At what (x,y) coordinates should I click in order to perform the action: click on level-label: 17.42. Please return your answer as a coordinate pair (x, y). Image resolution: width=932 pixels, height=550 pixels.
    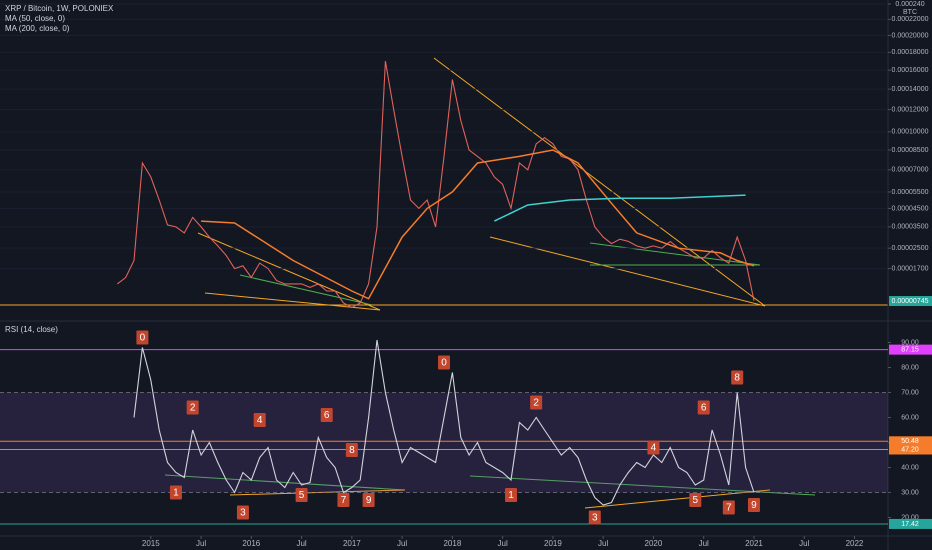
    Looking at the image, I should click on (910, 524).